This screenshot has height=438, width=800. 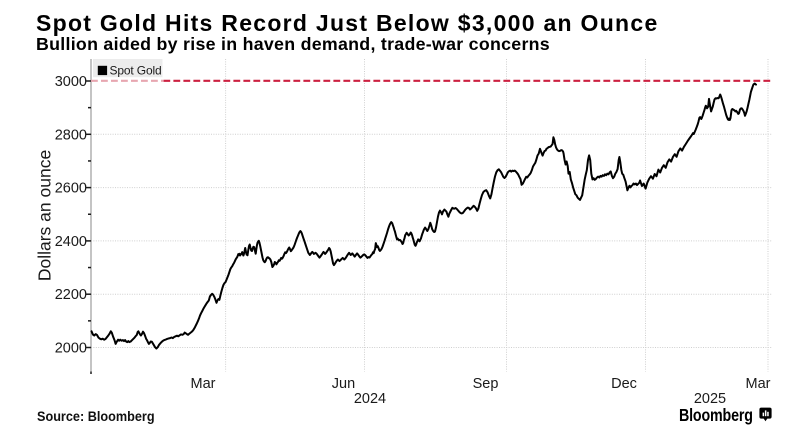 I want to click on svg-text: Sep, so click(x=486, y=384).